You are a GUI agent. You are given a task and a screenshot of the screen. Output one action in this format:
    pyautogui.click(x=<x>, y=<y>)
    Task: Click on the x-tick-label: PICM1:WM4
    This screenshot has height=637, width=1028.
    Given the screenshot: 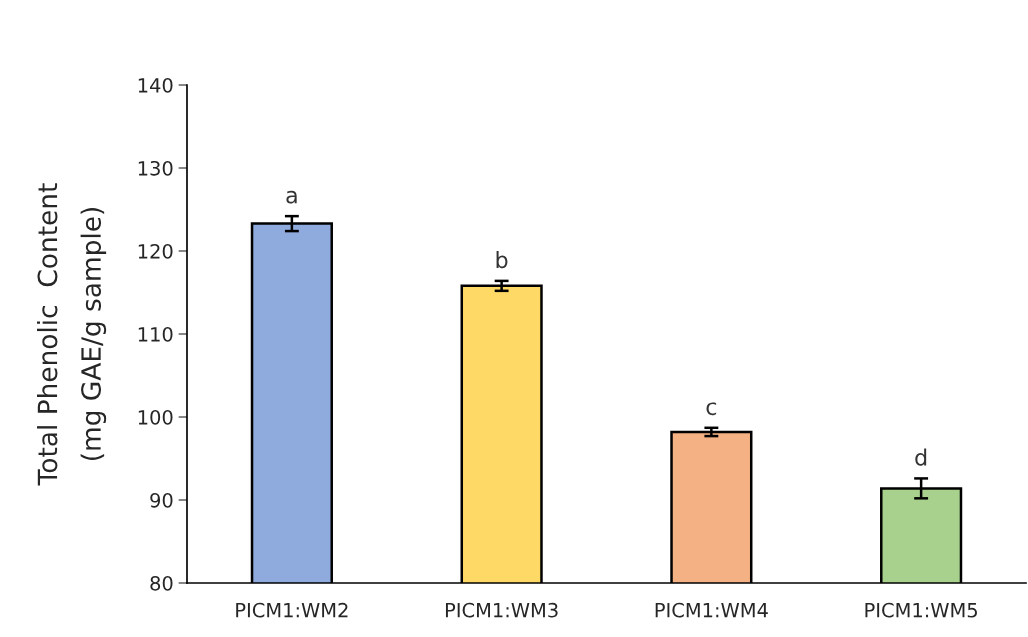 What is the action you would take?
    pyautogui.click(x=711, y=610)
    